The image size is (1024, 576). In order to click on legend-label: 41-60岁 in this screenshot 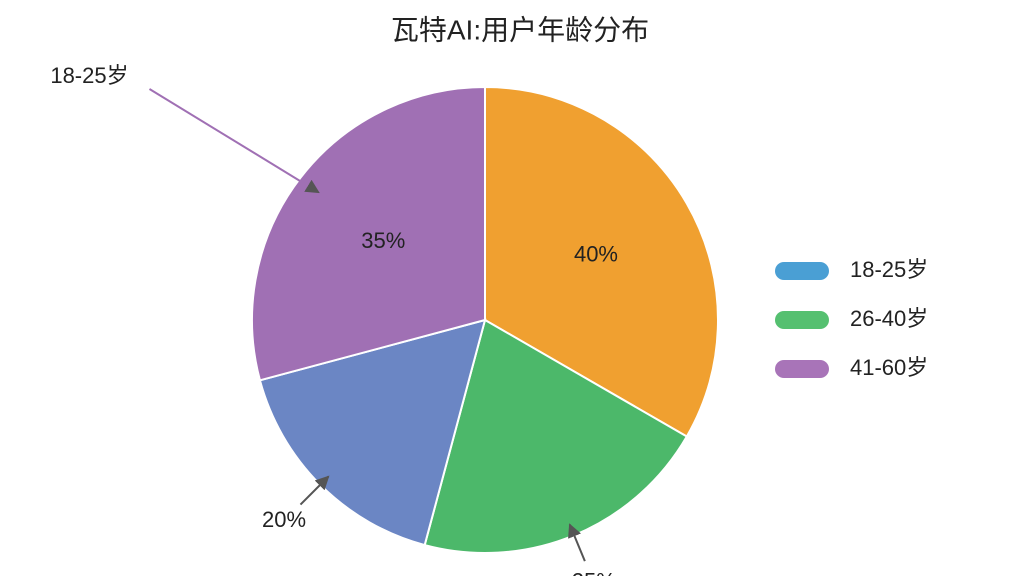, I will do `click(889, 367)`.